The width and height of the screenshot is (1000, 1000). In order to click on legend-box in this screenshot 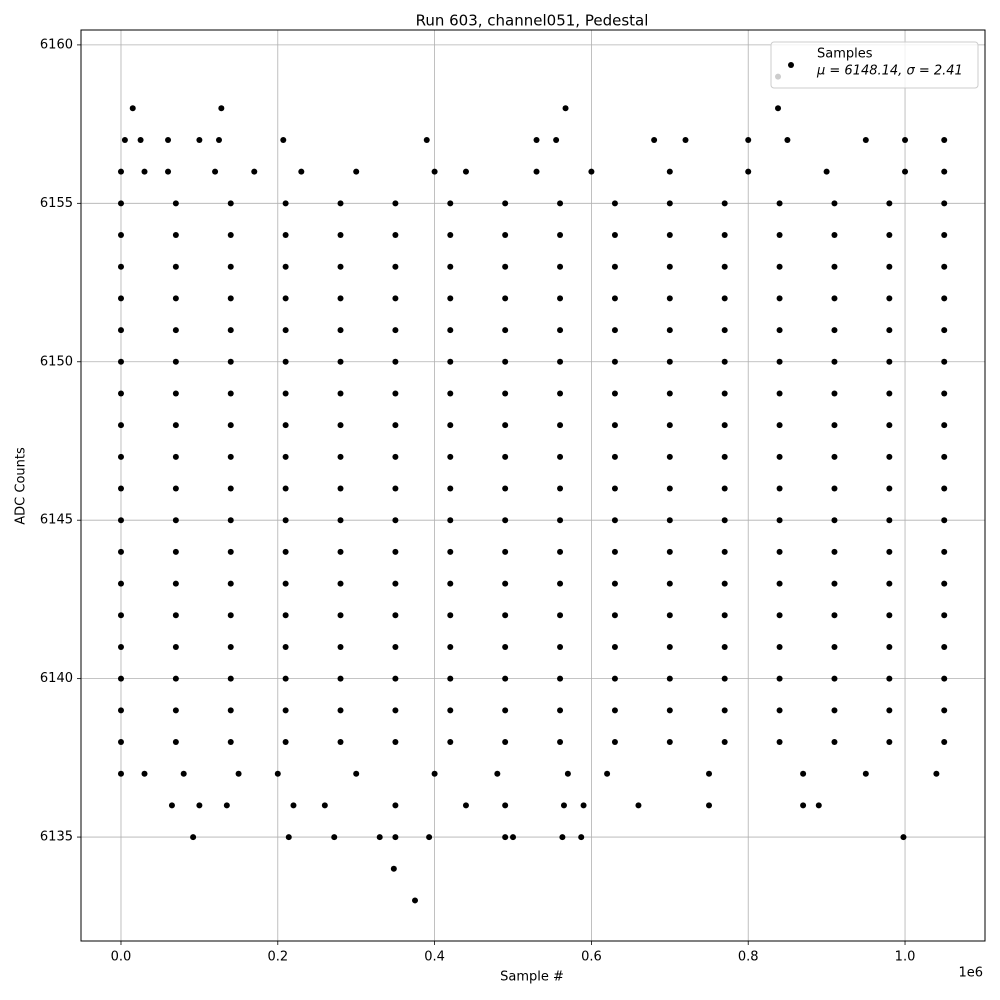, I will do `click(874, 65)`.